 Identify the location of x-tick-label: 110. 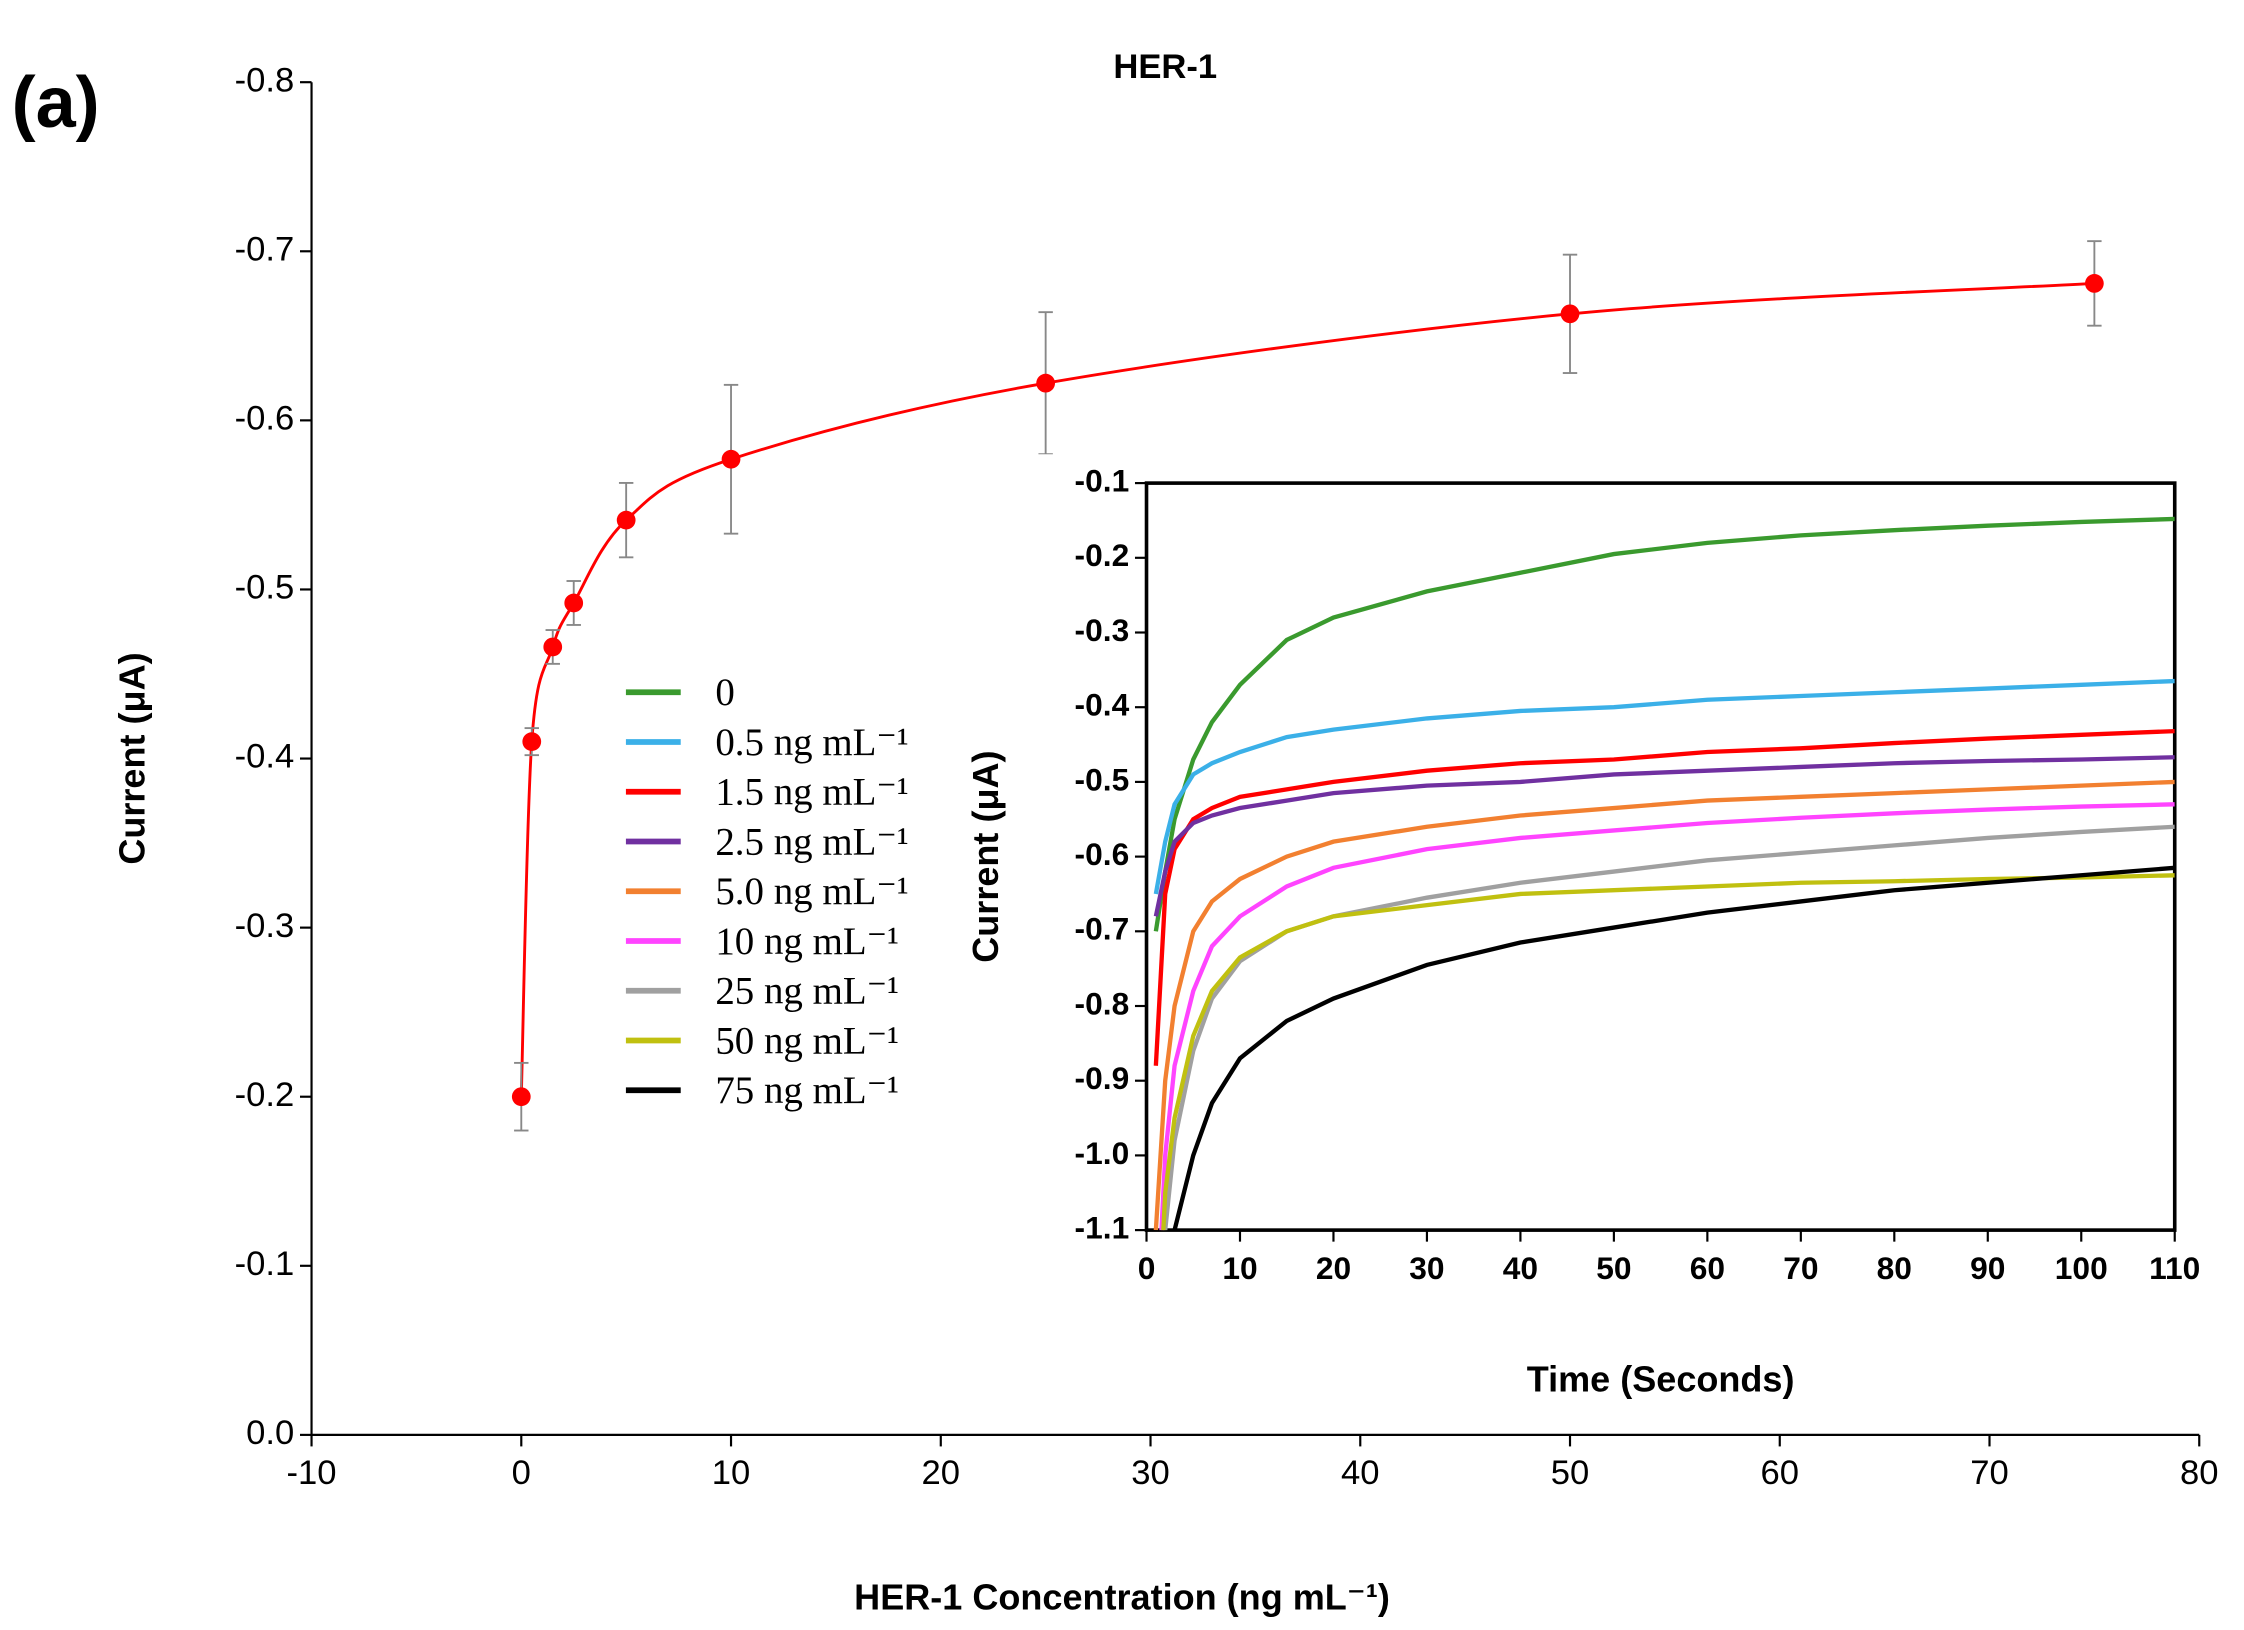
(2174, 1268).